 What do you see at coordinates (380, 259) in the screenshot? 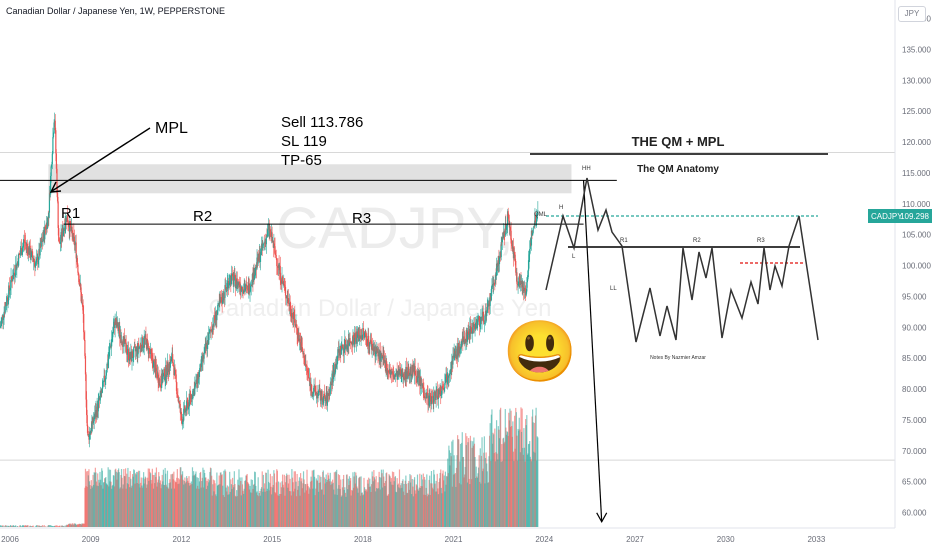
I see `watermark: CADJPY, Canadian Dollar / Japanese Yen` at bounding box center [380, 259].